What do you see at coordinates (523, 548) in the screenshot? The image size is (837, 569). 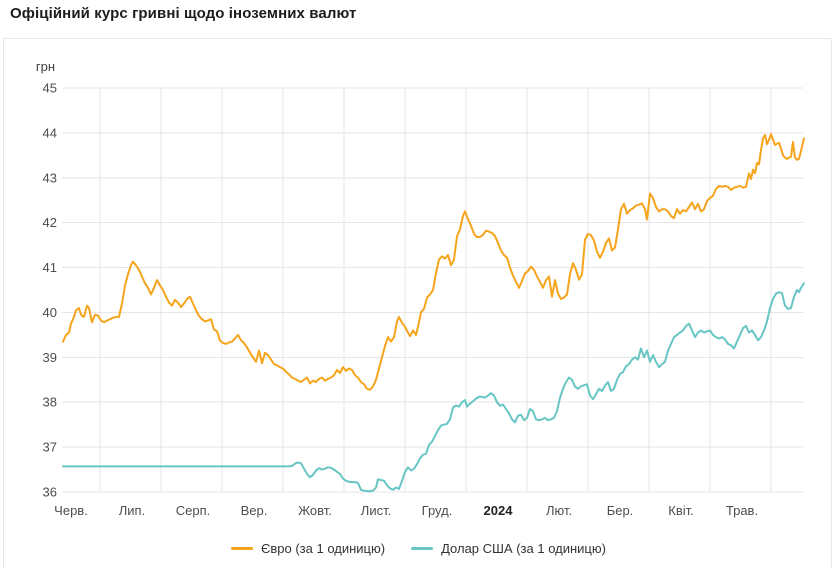 I see `legend-label-usd: Долар США (за 1 одиницю)` at bounding box center [523, 548].